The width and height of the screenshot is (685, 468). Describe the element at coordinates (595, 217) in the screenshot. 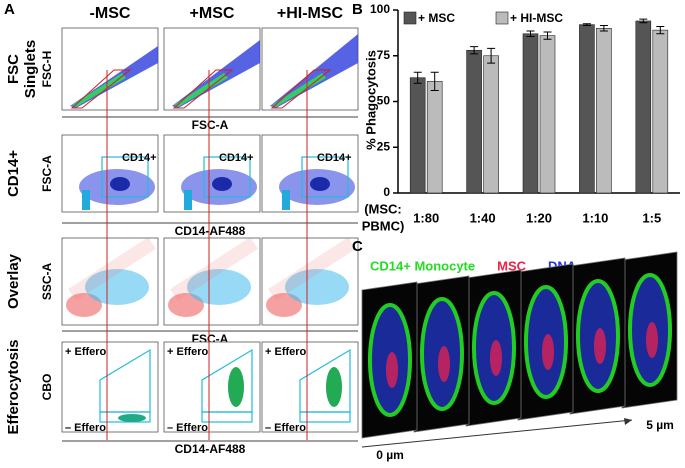

I see `x-tick-label: 1:10` at that location.